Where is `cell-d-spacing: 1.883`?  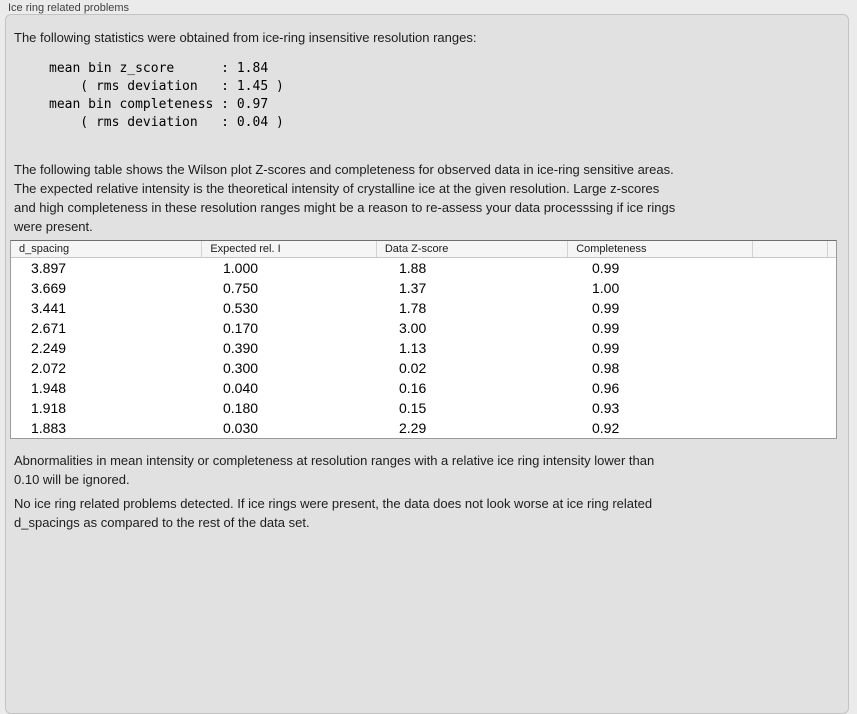 cell-d-spacing: 1.883 is located at coordinates (49, 428).